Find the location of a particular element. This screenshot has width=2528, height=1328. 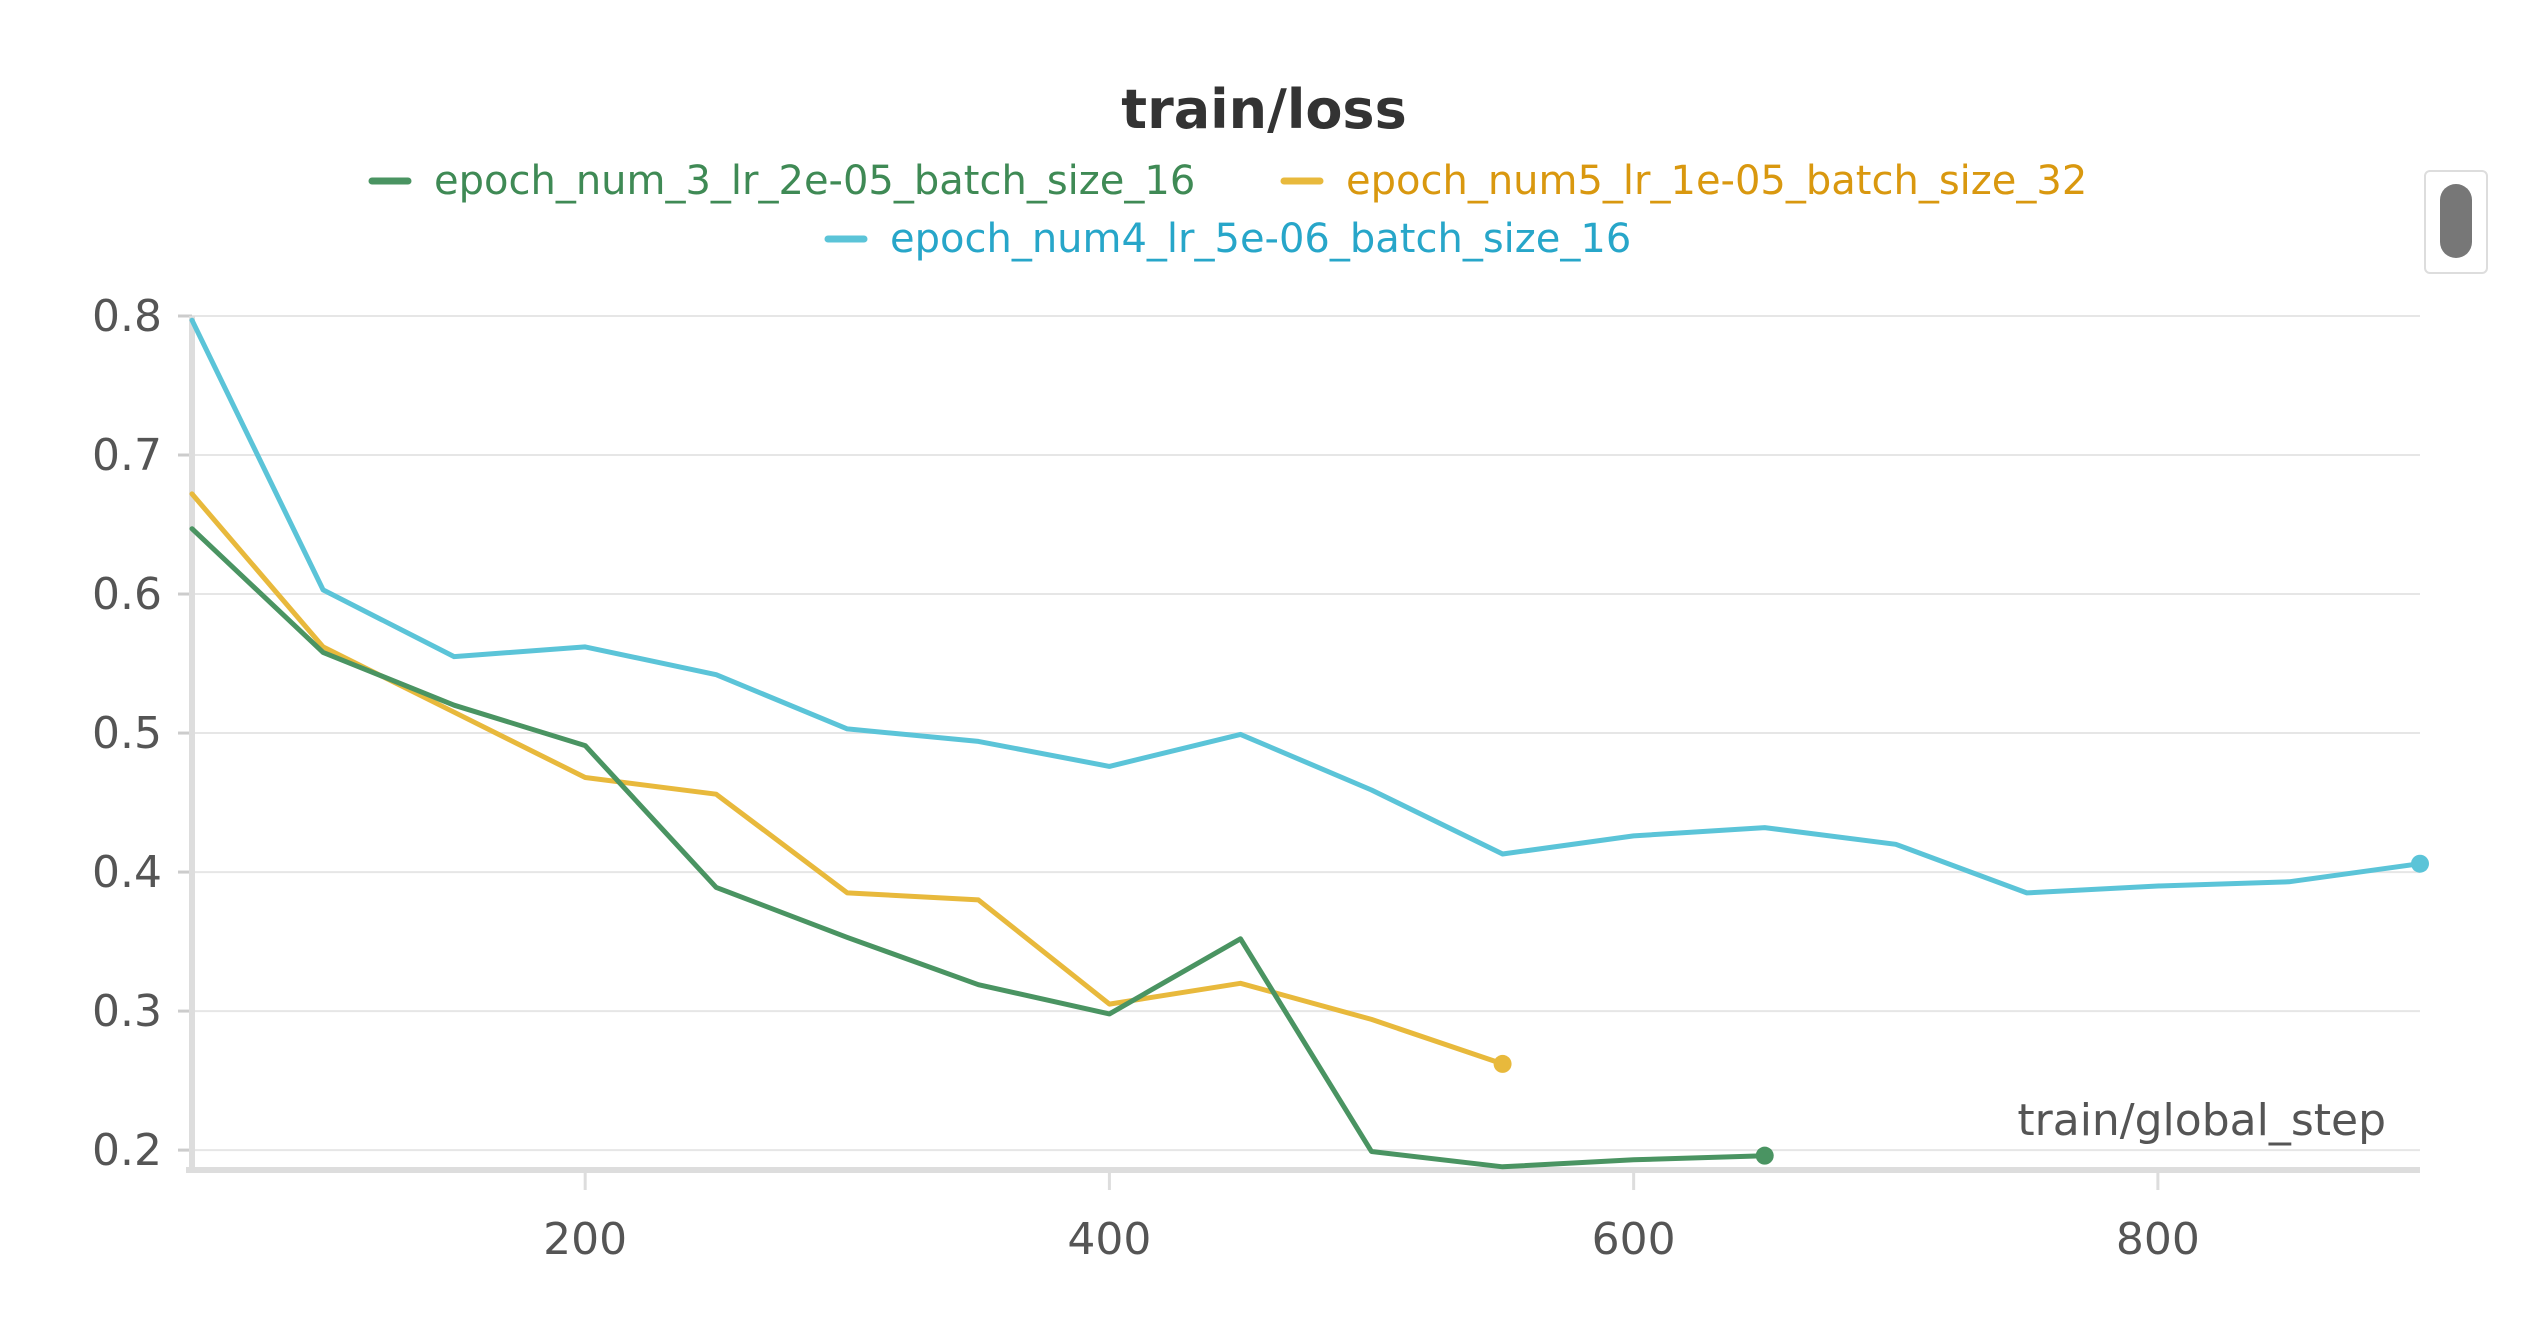

legend-item-1: epoch_num_3_lr_2e-05_batch_size_16 is located at coordinates (781, 181).